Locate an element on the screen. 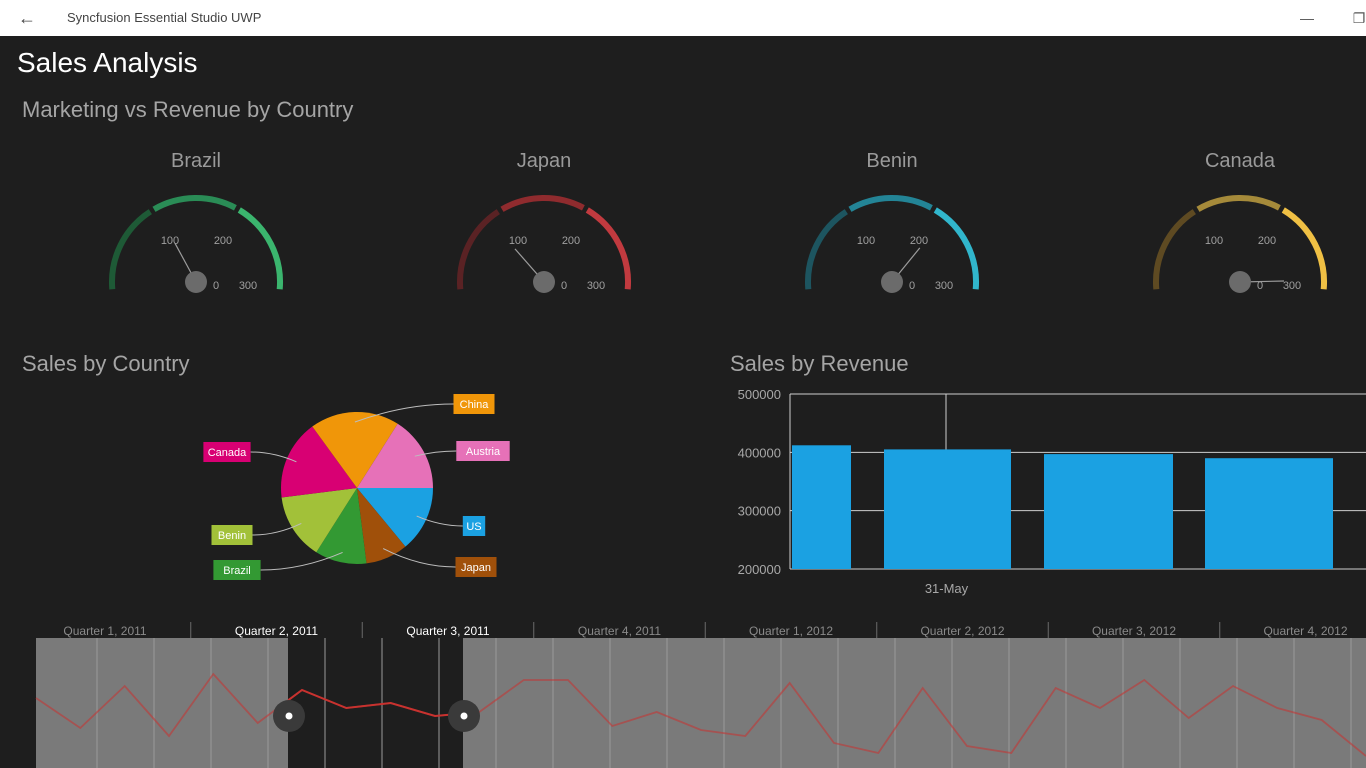  gauge-title: Brazil is located at coordinates (195, 161).